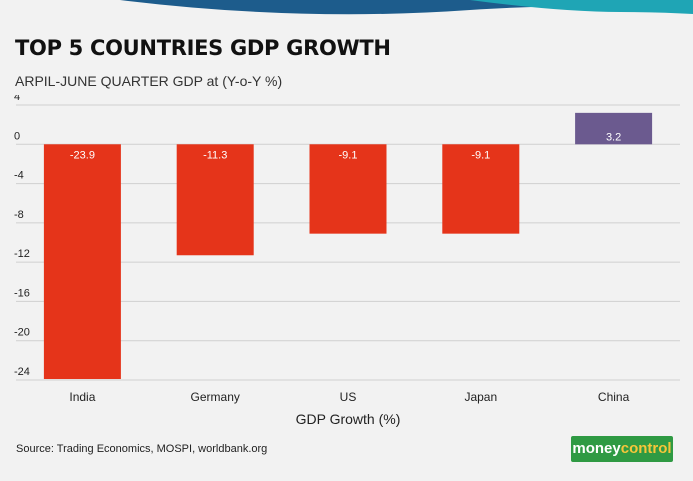  Describe the element at coordinates (82, 155) in the screenshot. I see `bar-value-label: -23.9` at that location.